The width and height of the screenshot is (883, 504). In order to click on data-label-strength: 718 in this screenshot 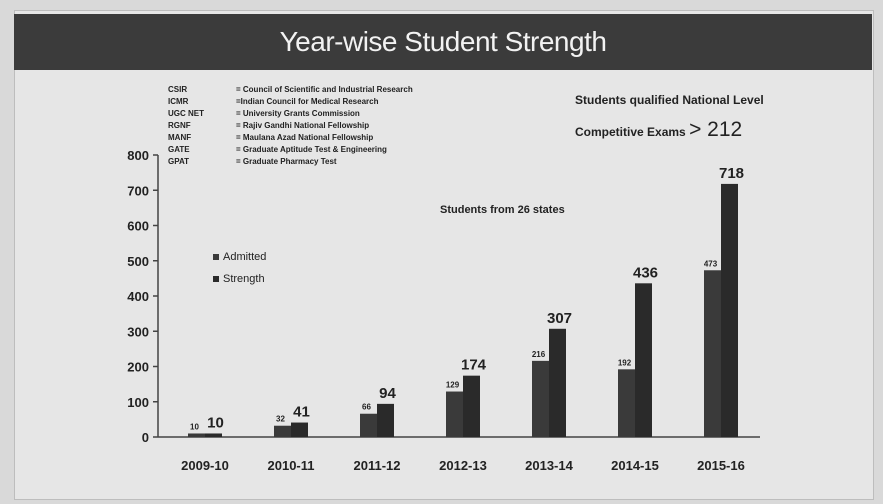, I will do `click(731, 173)`.